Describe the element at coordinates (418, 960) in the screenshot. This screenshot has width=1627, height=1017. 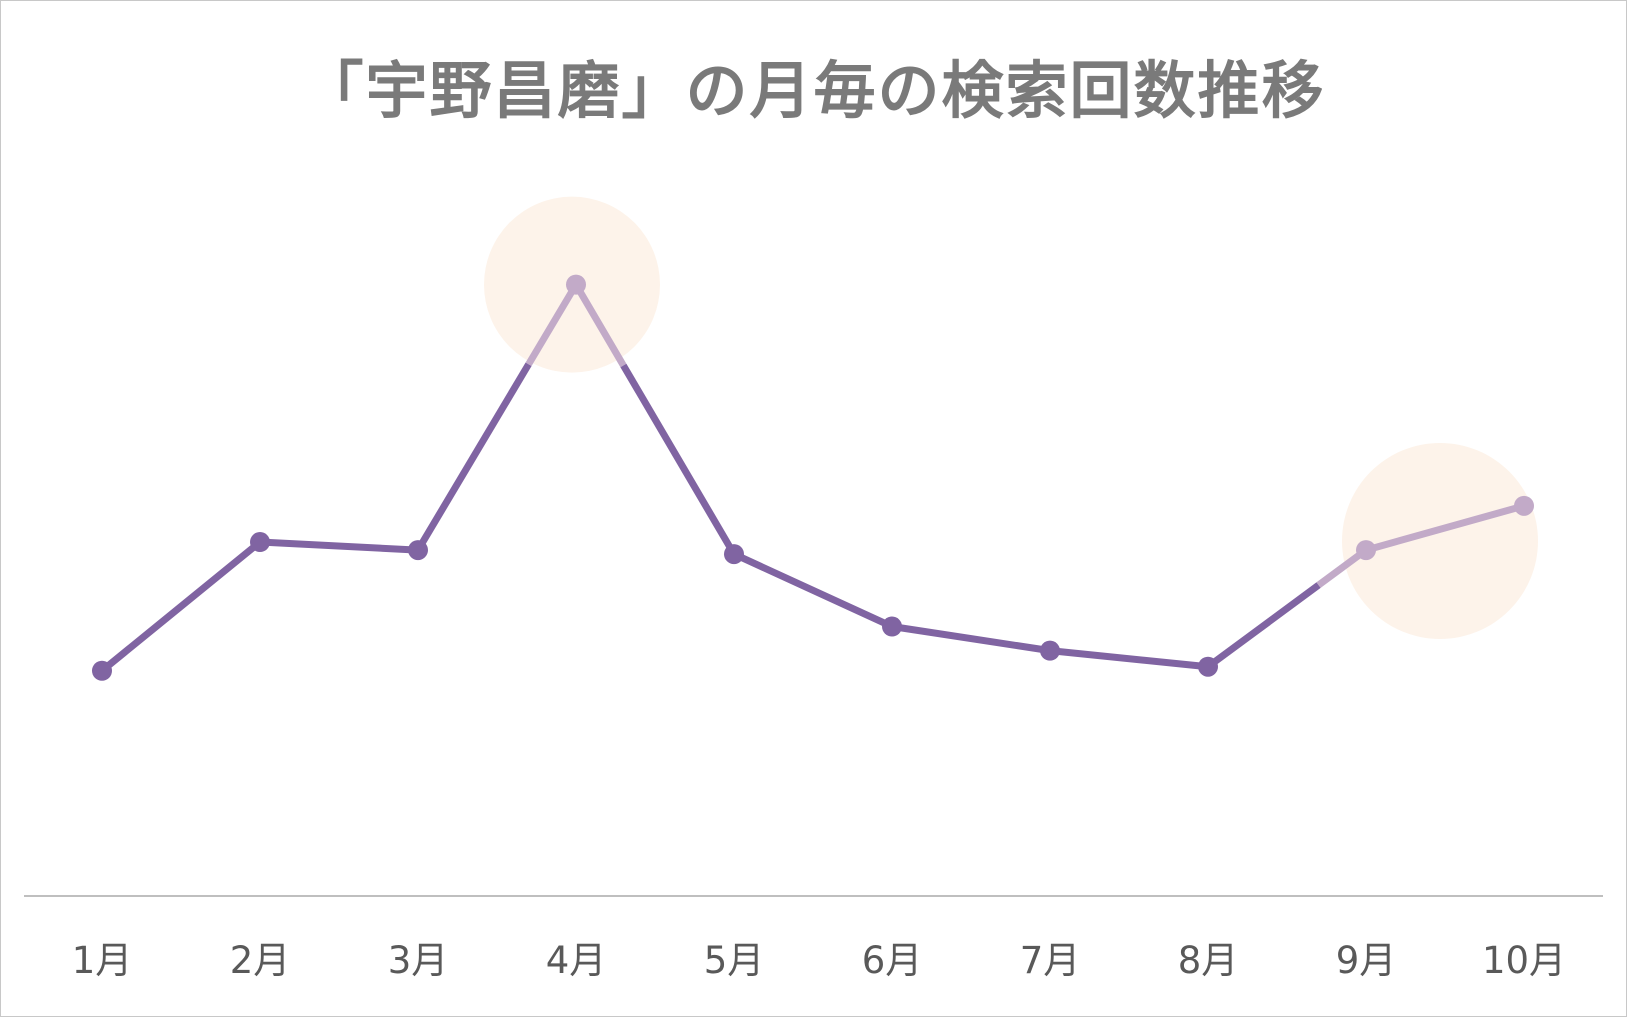
I see `x-tick-label: 3月` at that location.